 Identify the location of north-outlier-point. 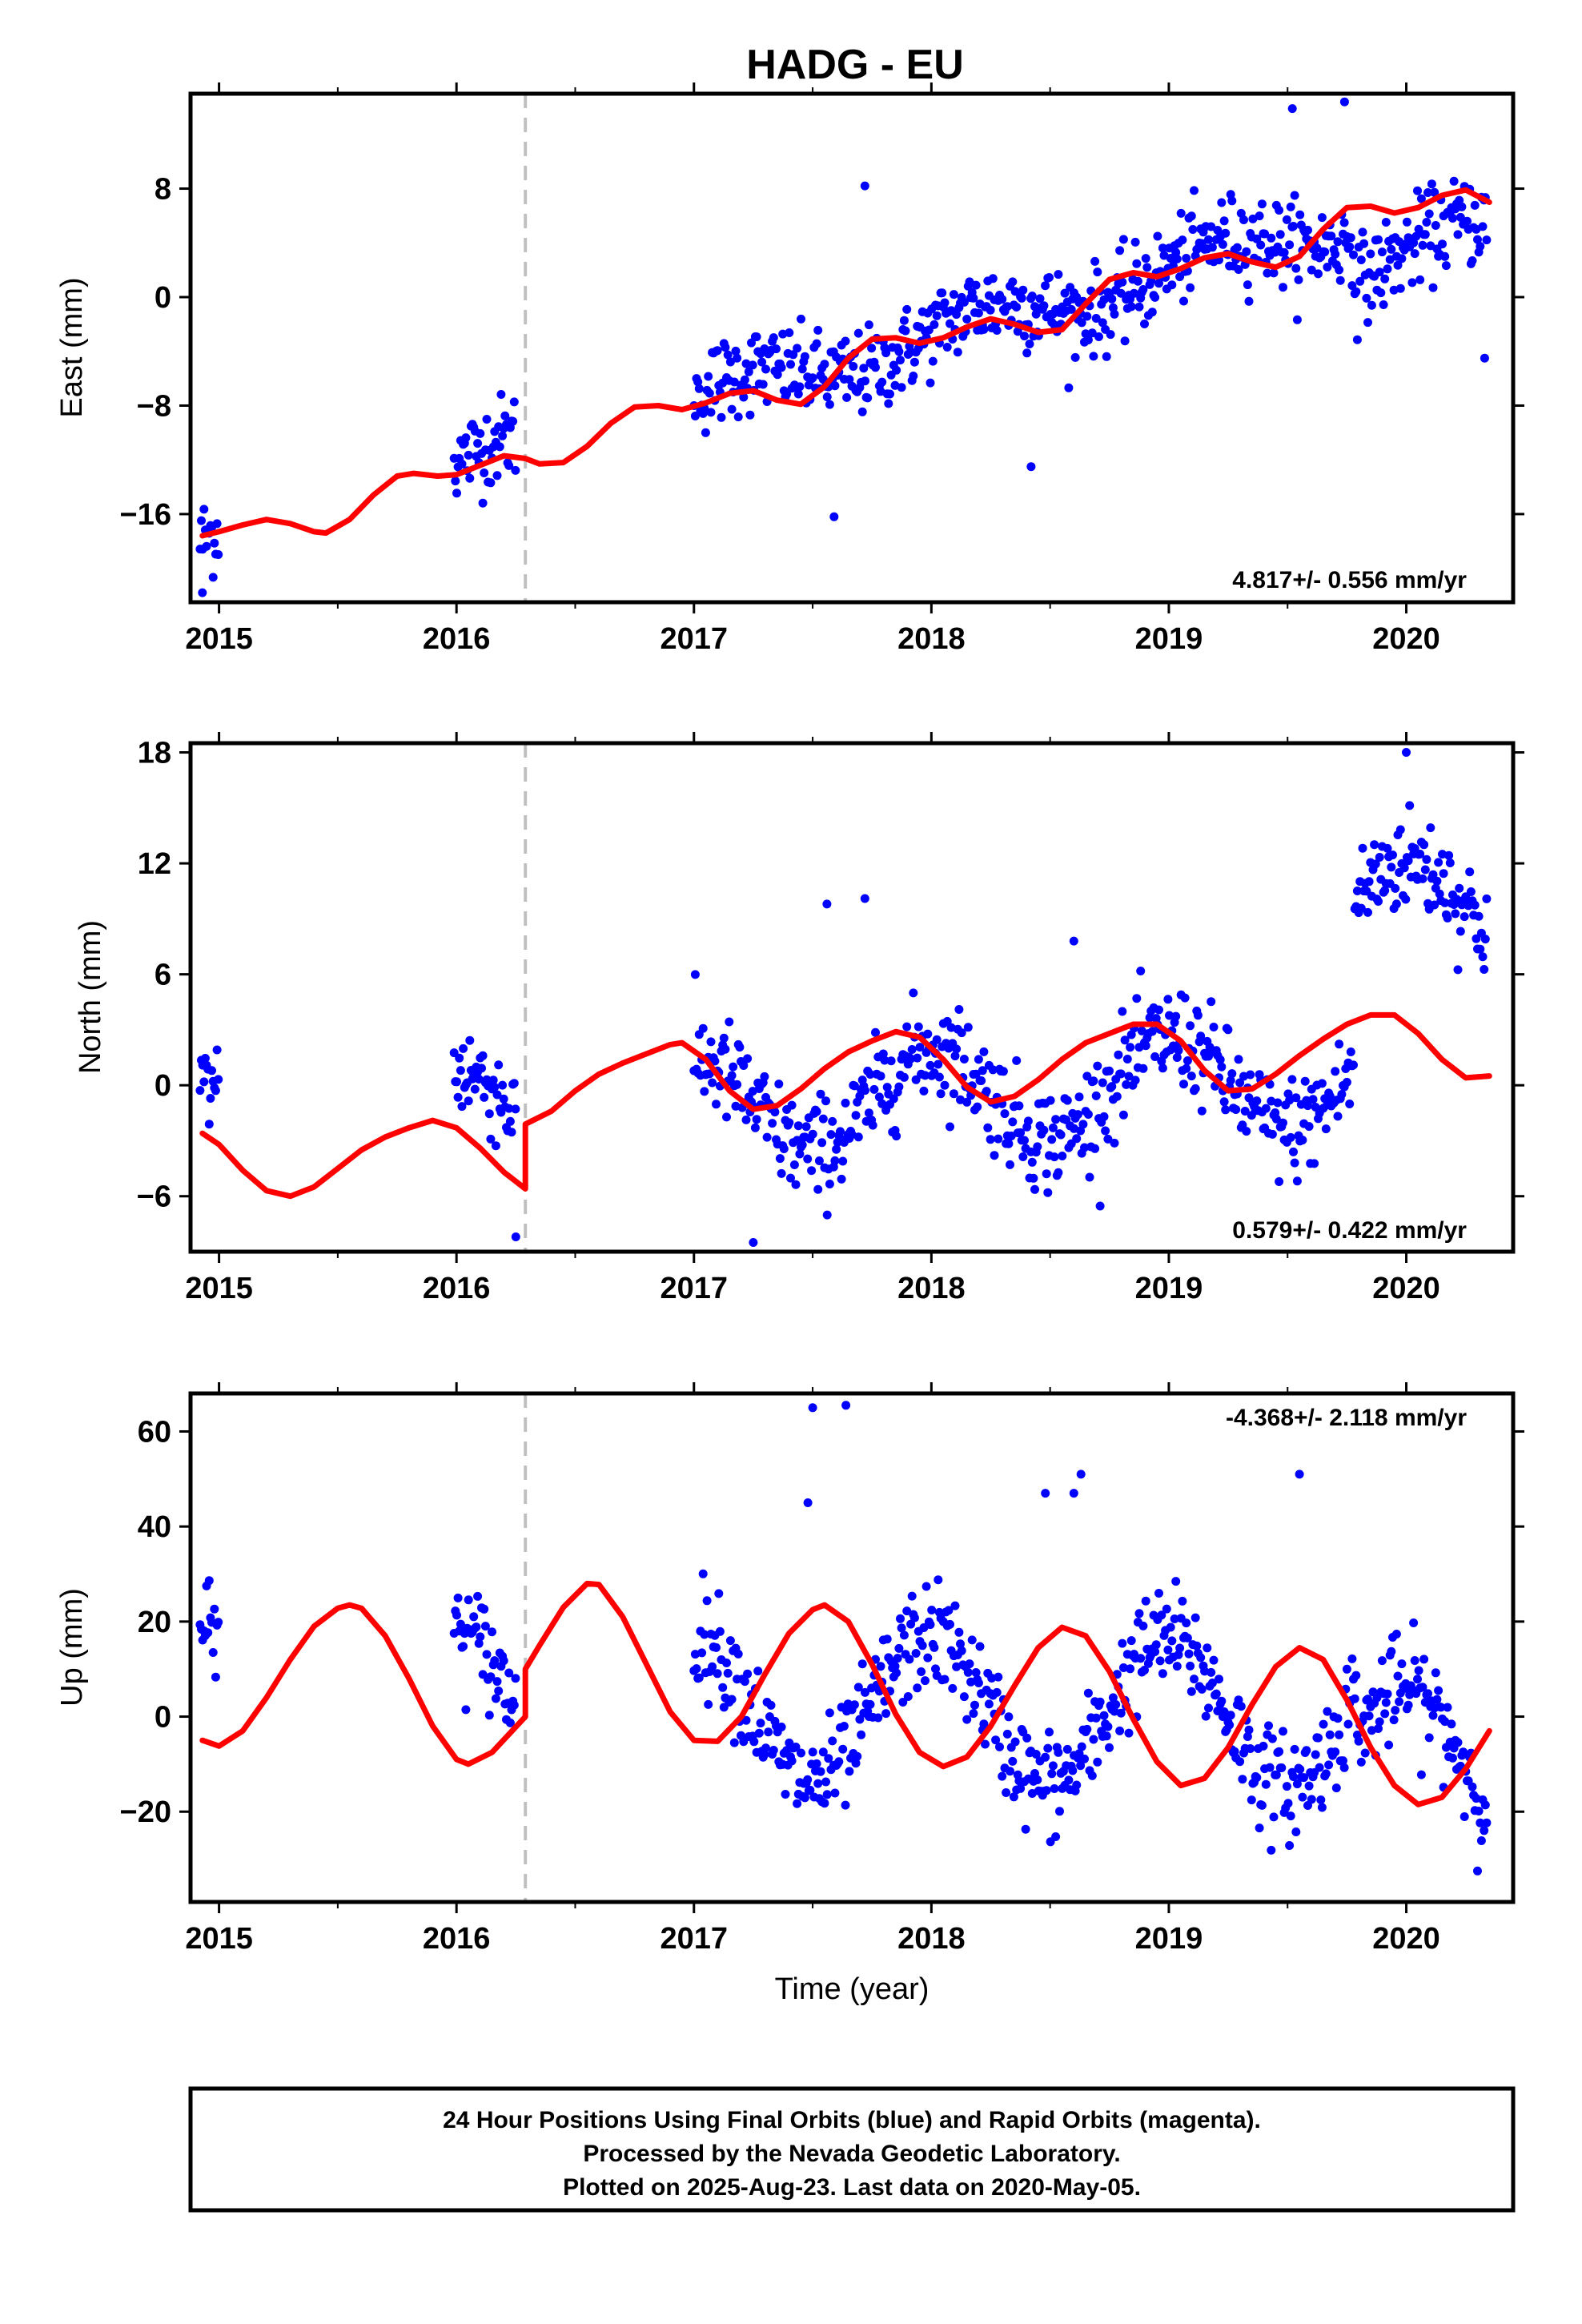
(753, 1242).